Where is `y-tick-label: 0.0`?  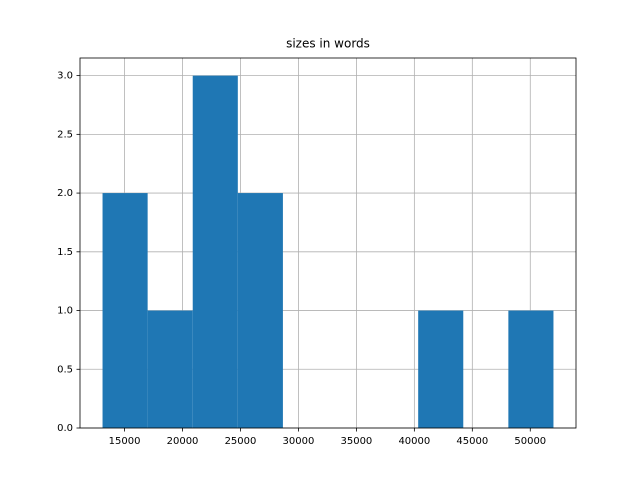 y-tick-label: 0.0 is located at coordinates (65, 428).